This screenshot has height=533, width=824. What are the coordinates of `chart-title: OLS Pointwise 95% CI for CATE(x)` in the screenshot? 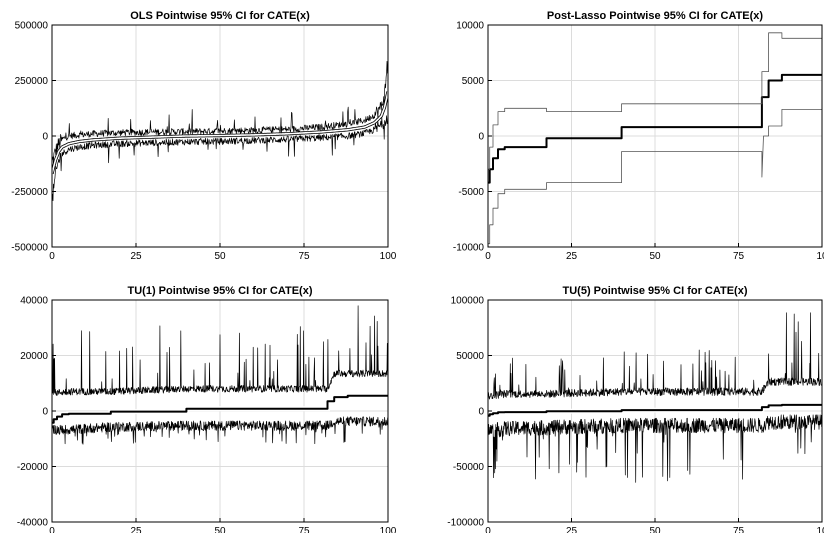 It's located at (220, 16).